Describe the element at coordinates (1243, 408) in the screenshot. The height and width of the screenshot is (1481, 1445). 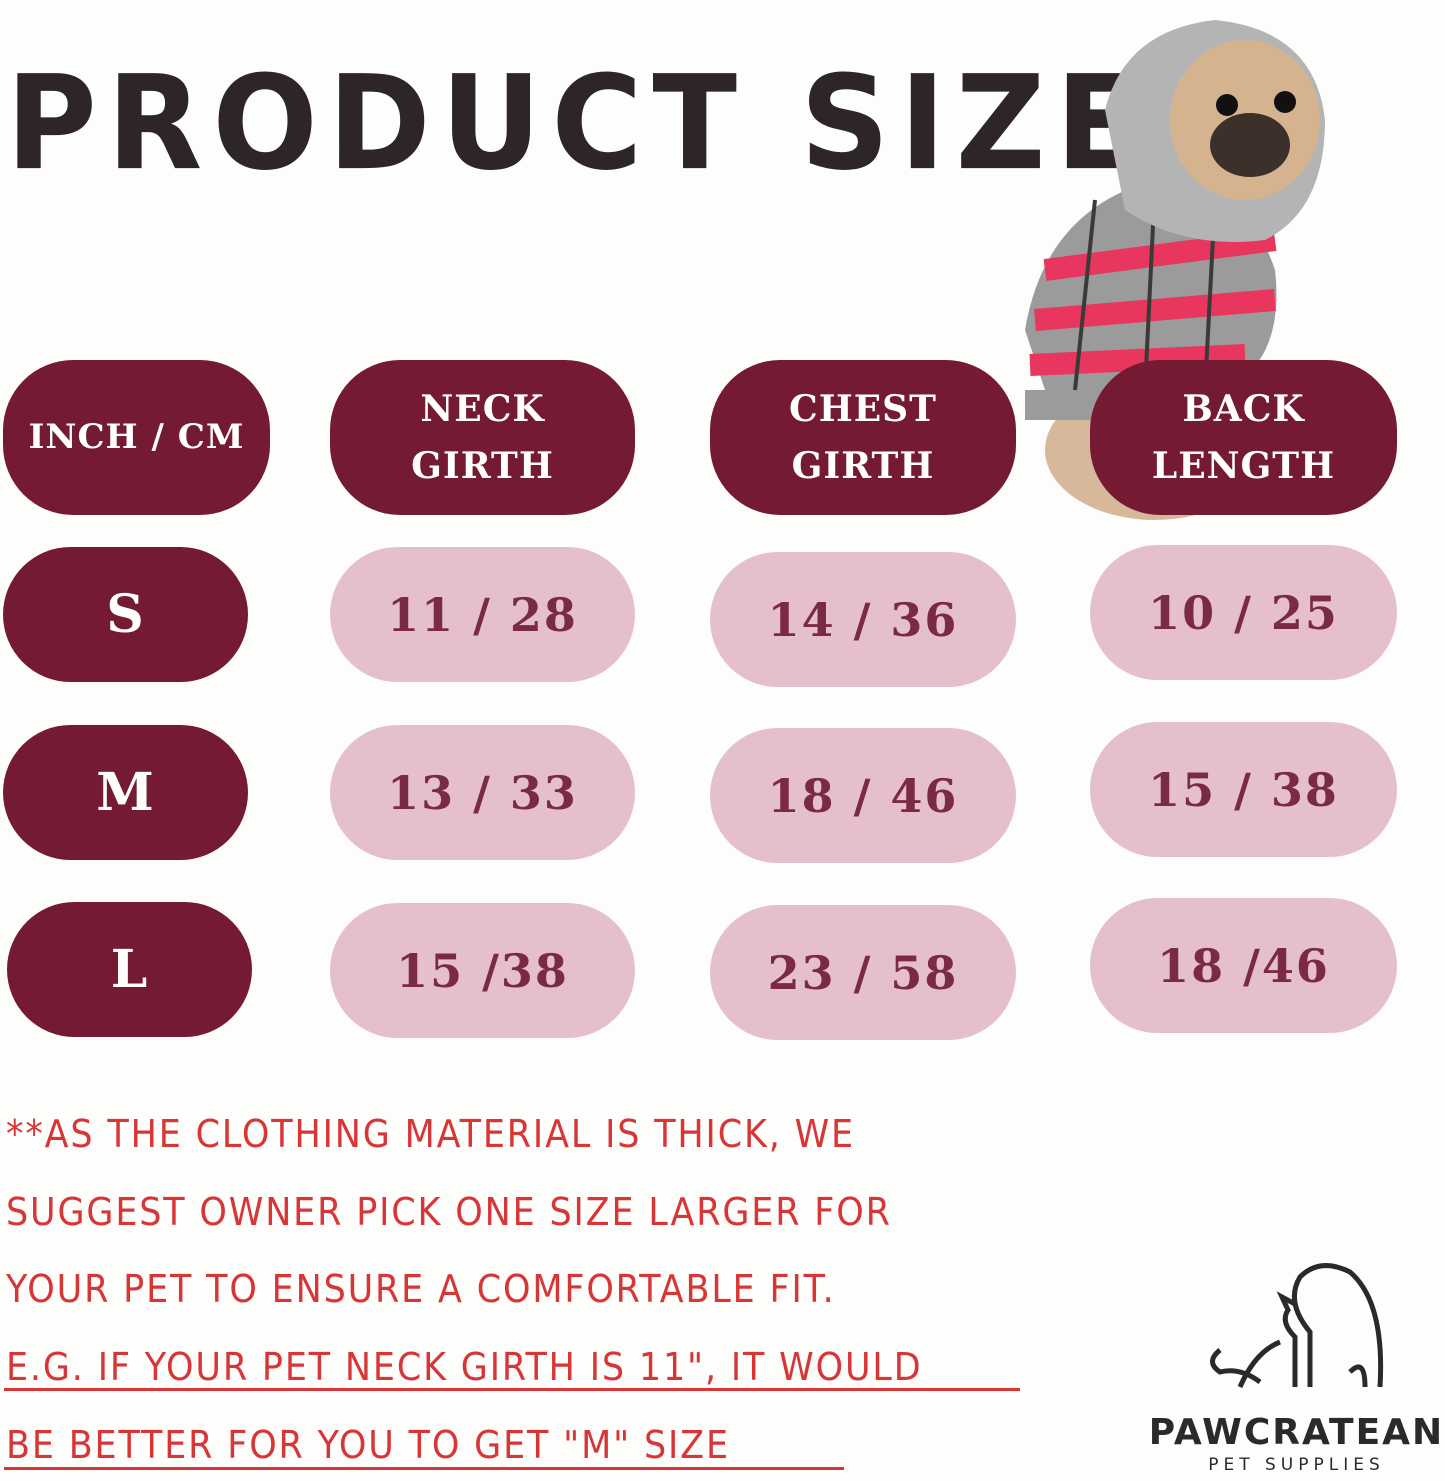
I see `header-line: BACK` at that location.